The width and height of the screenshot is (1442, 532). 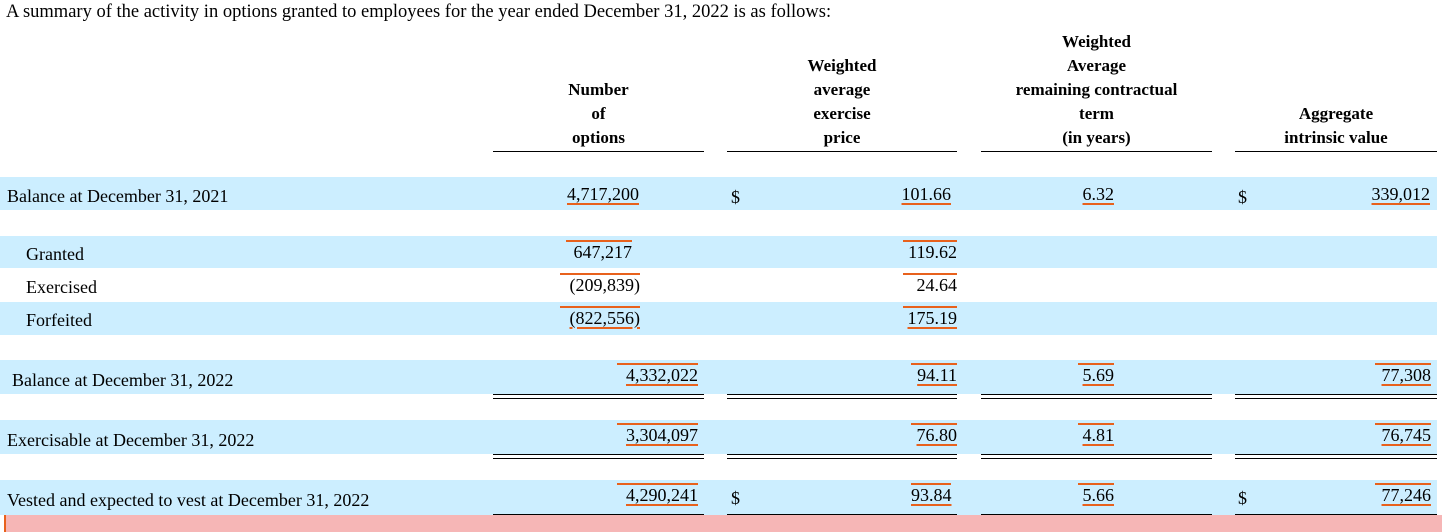 What do you see at coordinates (934, 434) in the screenshot?
I see `exercisable-2022-price: 76.80` at bounding box center [934, 434].